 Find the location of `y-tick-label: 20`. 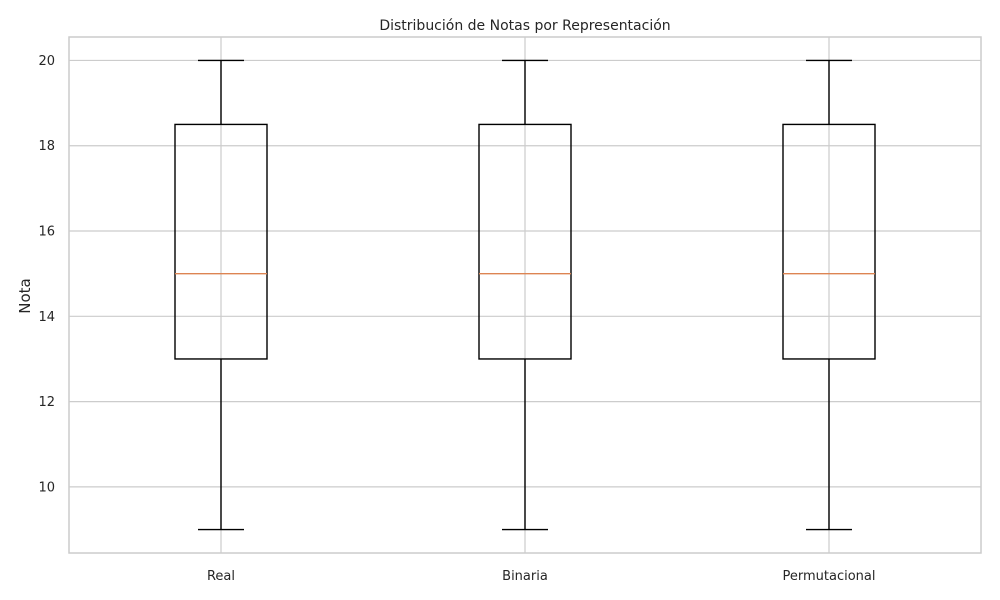

y-tick-label: 20 is located at coordinates (46, 61).